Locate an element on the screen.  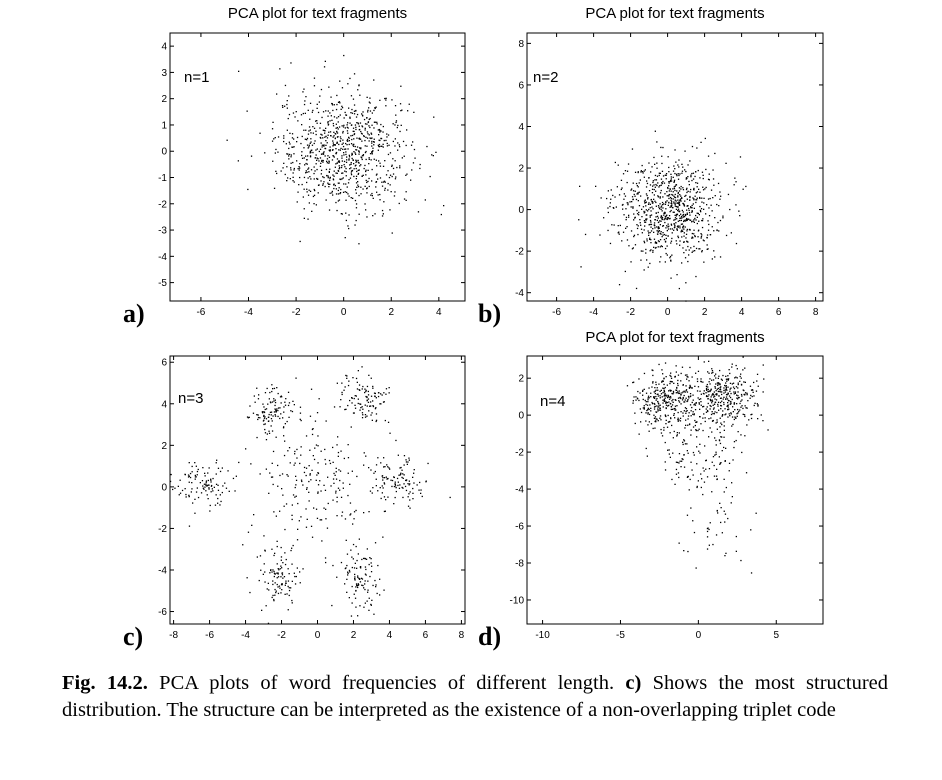
y-tick-label: 4 is located at coordinates (164, 404).